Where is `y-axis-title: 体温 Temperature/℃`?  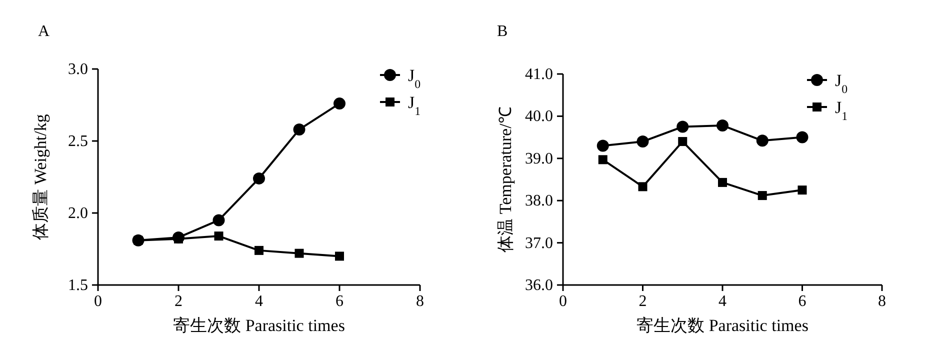
y-axis-title: 体温 Temperature/℃ is located at coordinates (505, 179).